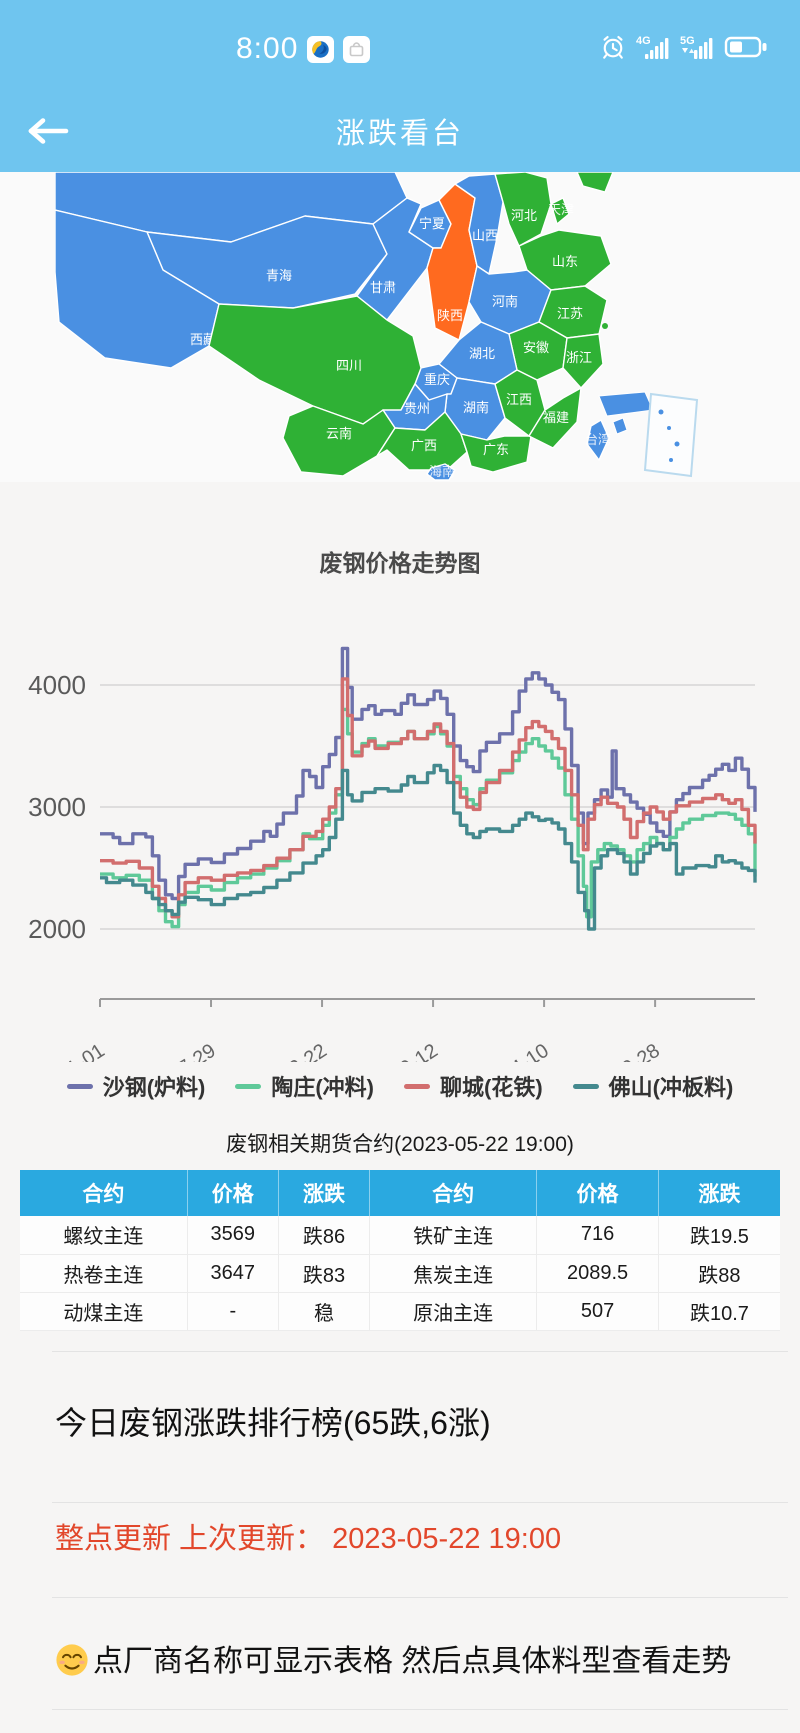 This screenshot has width=800, height=1733. Describe the element at coordinates (282, 1051) in the screenshot. I see `x-axis-tick-label: 2021-02-22` at that location.